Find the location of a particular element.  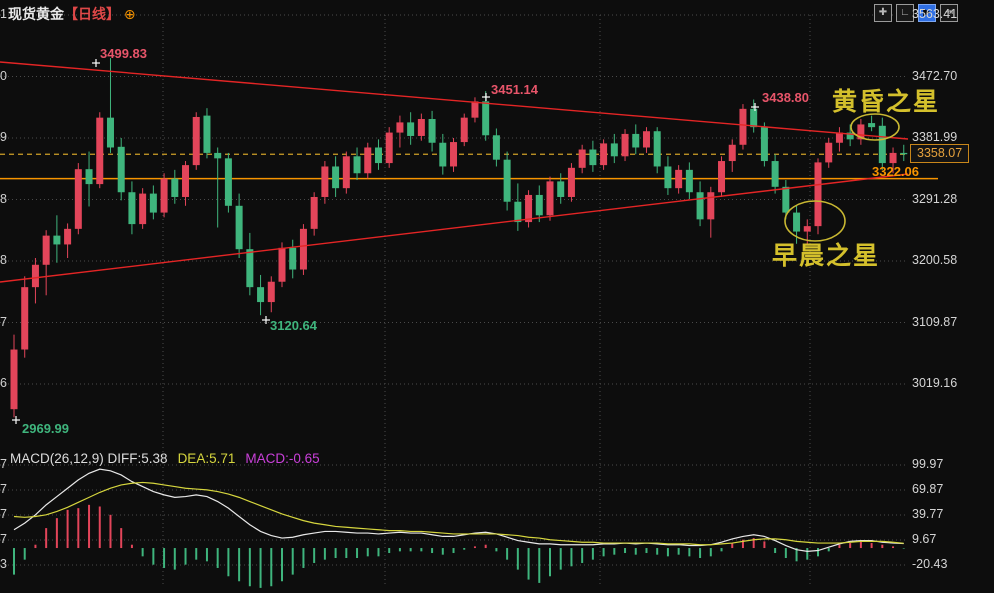

price-axis-label: 3019.16 is located at coordinates (935, 383).